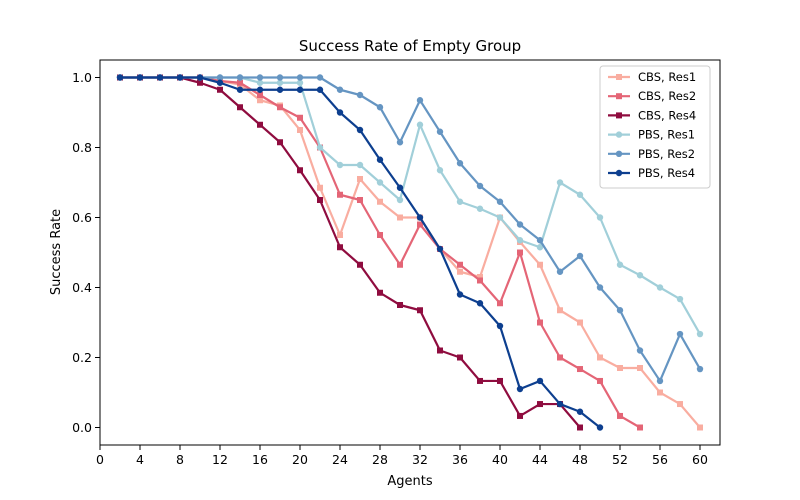  Describe the element at coordinates (540, 459) in the screenshot. I see `x-tick-label: 44` at that location.